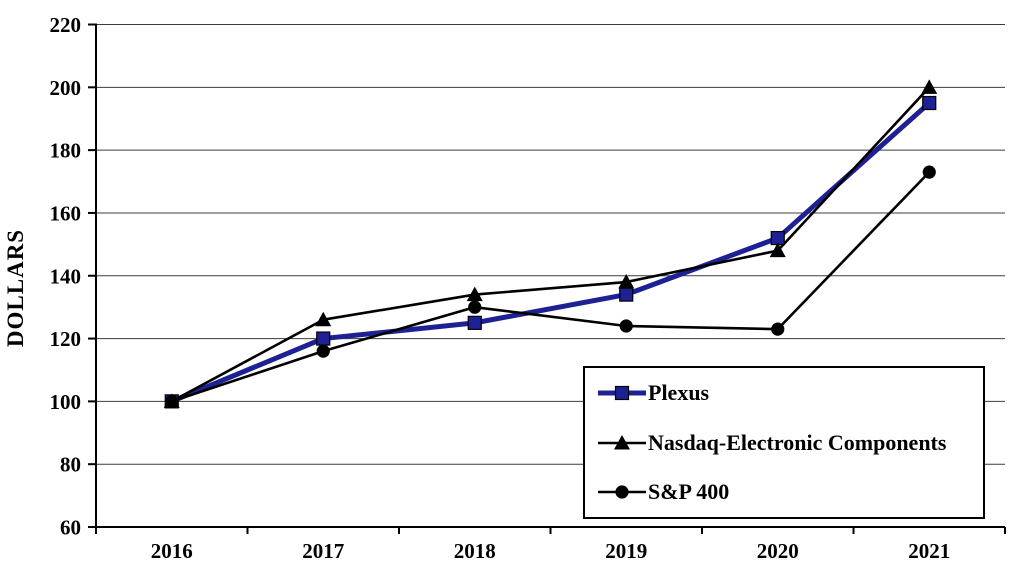 This screenshot has width=1018, height=572. I want to click on y-tick-label: 180, so click(66, 151).